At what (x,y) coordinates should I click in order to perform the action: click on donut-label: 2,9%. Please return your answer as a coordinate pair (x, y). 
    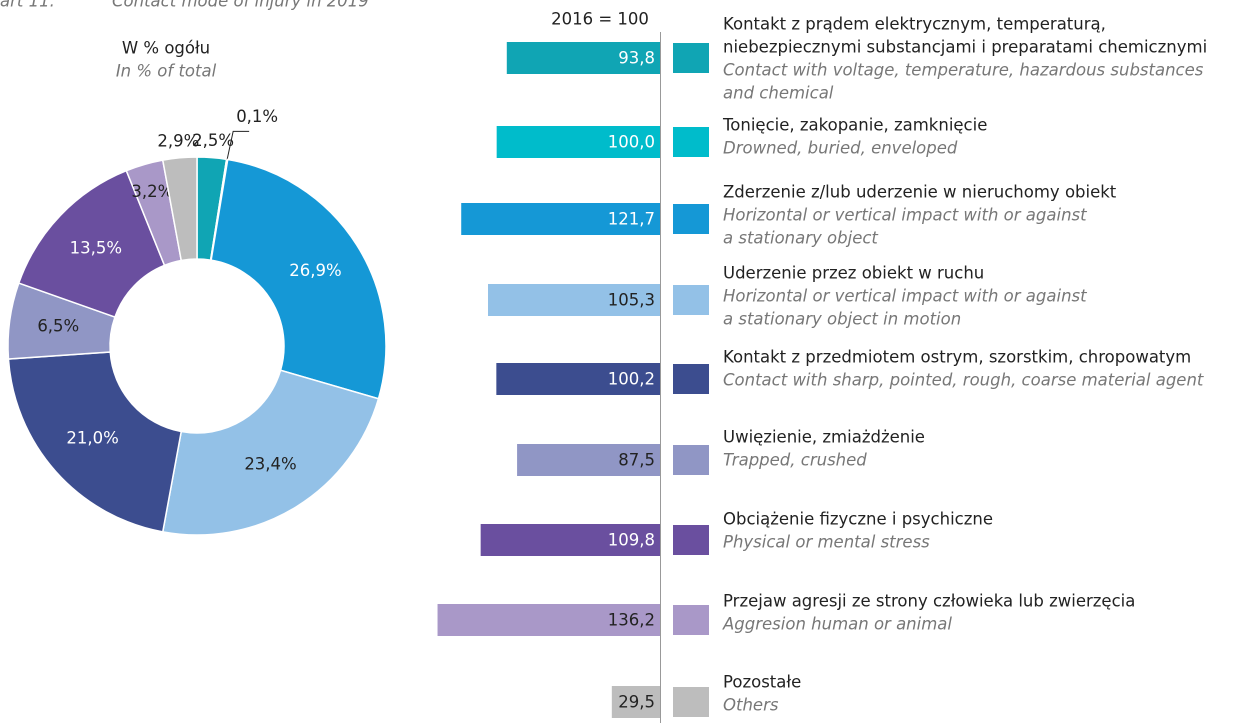
    Looking at the image, I should click on (178, 140).